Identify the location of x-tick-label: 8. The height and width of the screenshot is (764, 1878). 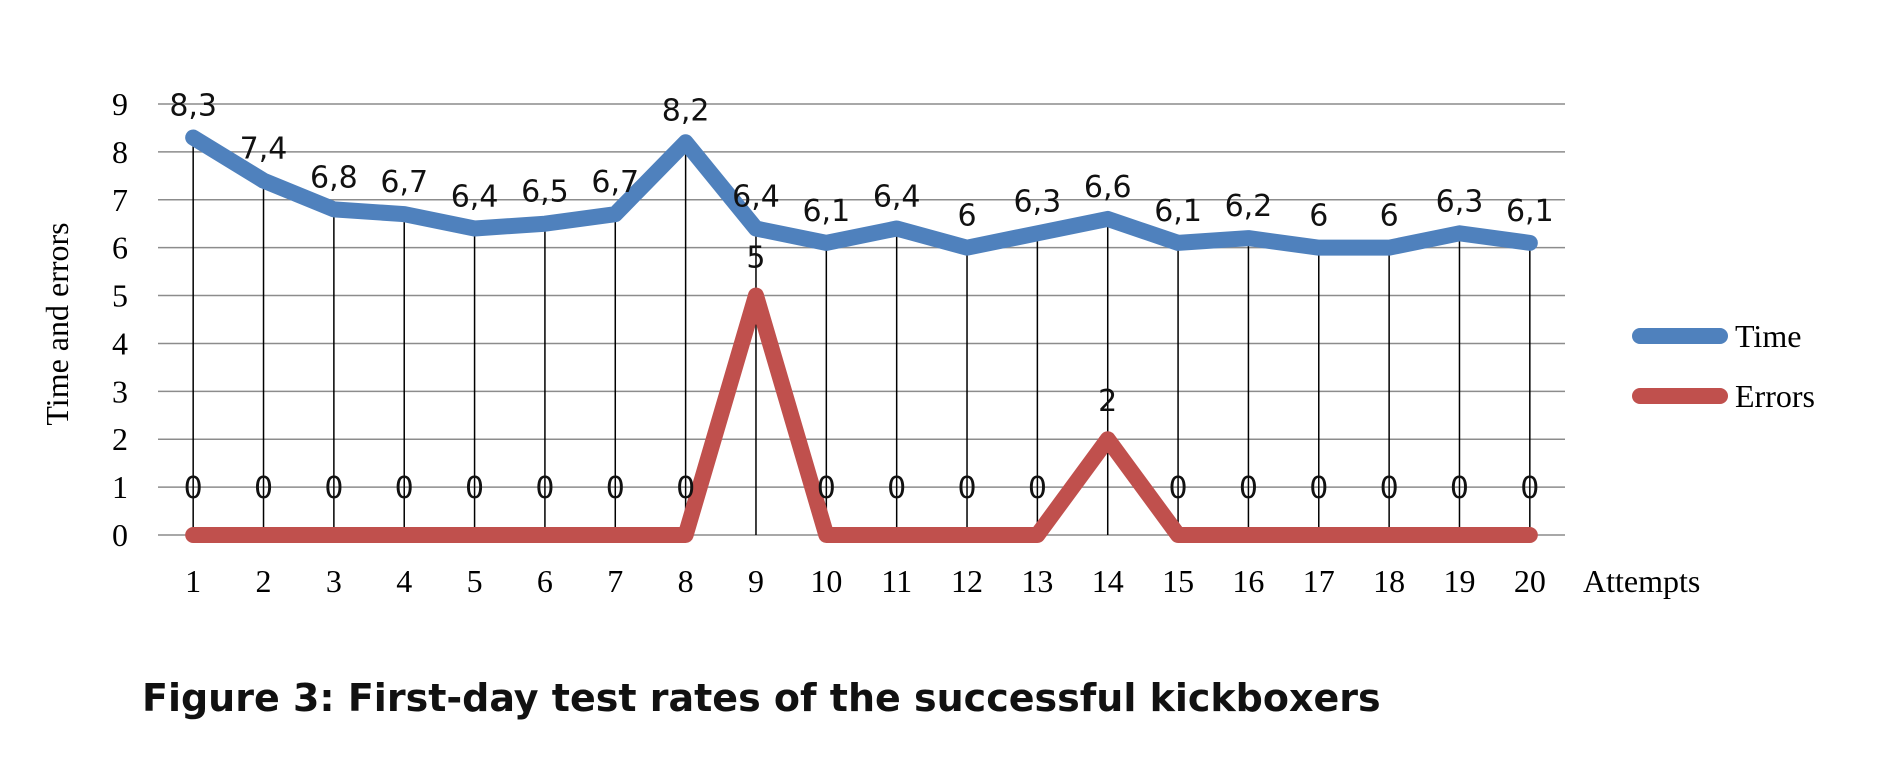
(686, 581).